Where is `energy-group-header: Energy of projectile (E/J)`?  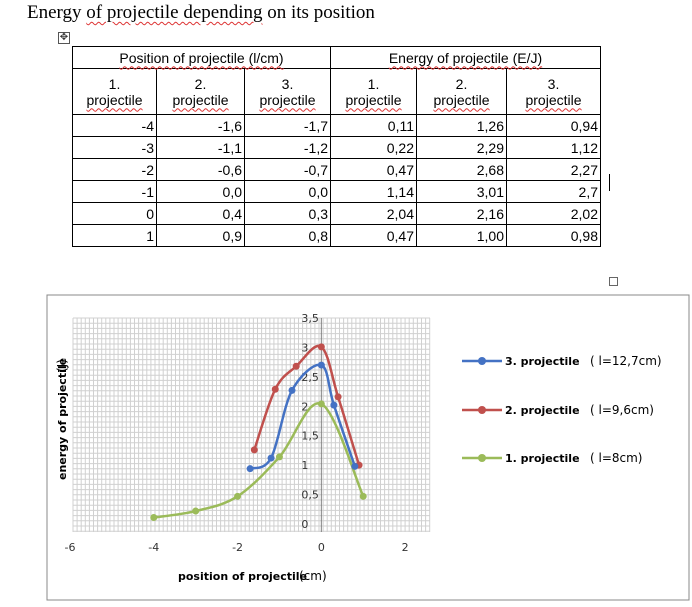 energy-group-header: Energy of projectile (E/J) is located at coordinates (465, 57).